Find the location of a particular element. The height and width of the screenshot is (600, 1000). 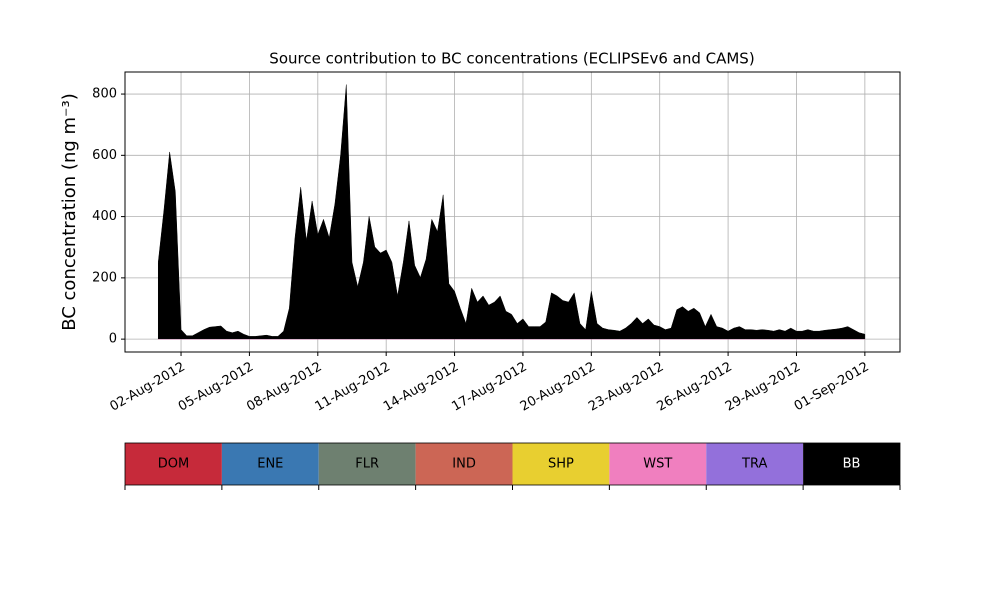

legend-label: DOM is located at coordinates (173, 464).